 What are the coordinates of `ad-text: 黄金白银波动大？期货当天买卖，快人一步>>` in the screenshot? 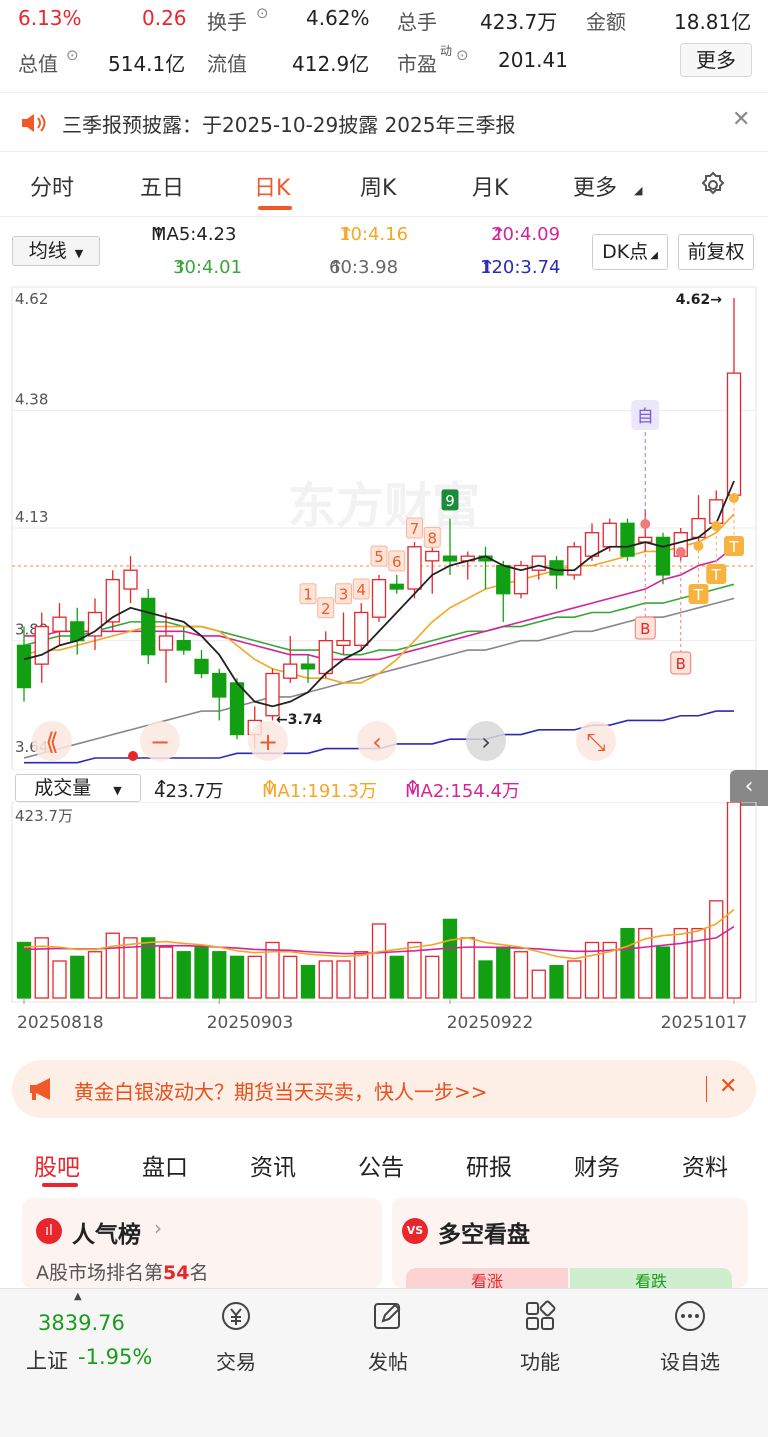 It's located at (281, 1092).